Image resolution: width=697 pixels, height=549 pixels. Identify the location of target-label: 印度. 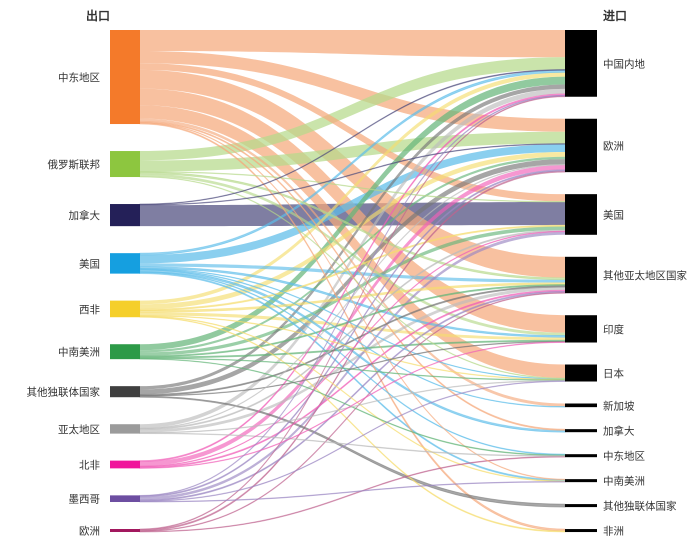
(613, 329).